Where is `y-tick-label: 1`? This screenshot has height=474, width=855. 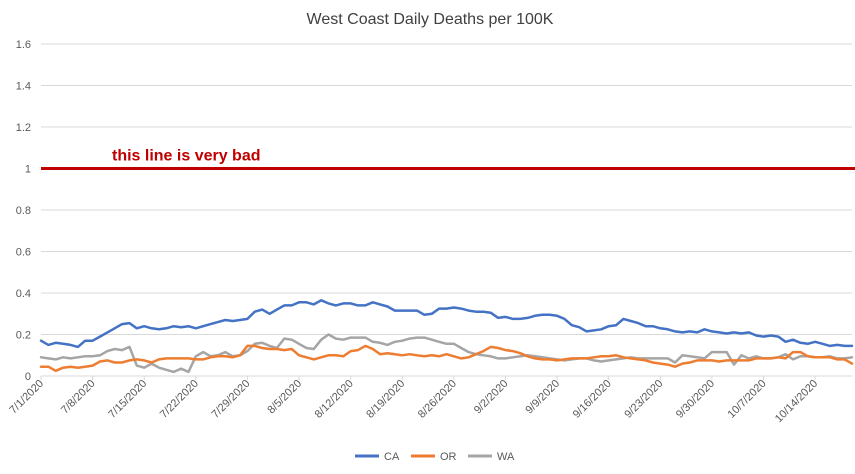
y-tick-label: 1 is located at coordinates (28, 170).